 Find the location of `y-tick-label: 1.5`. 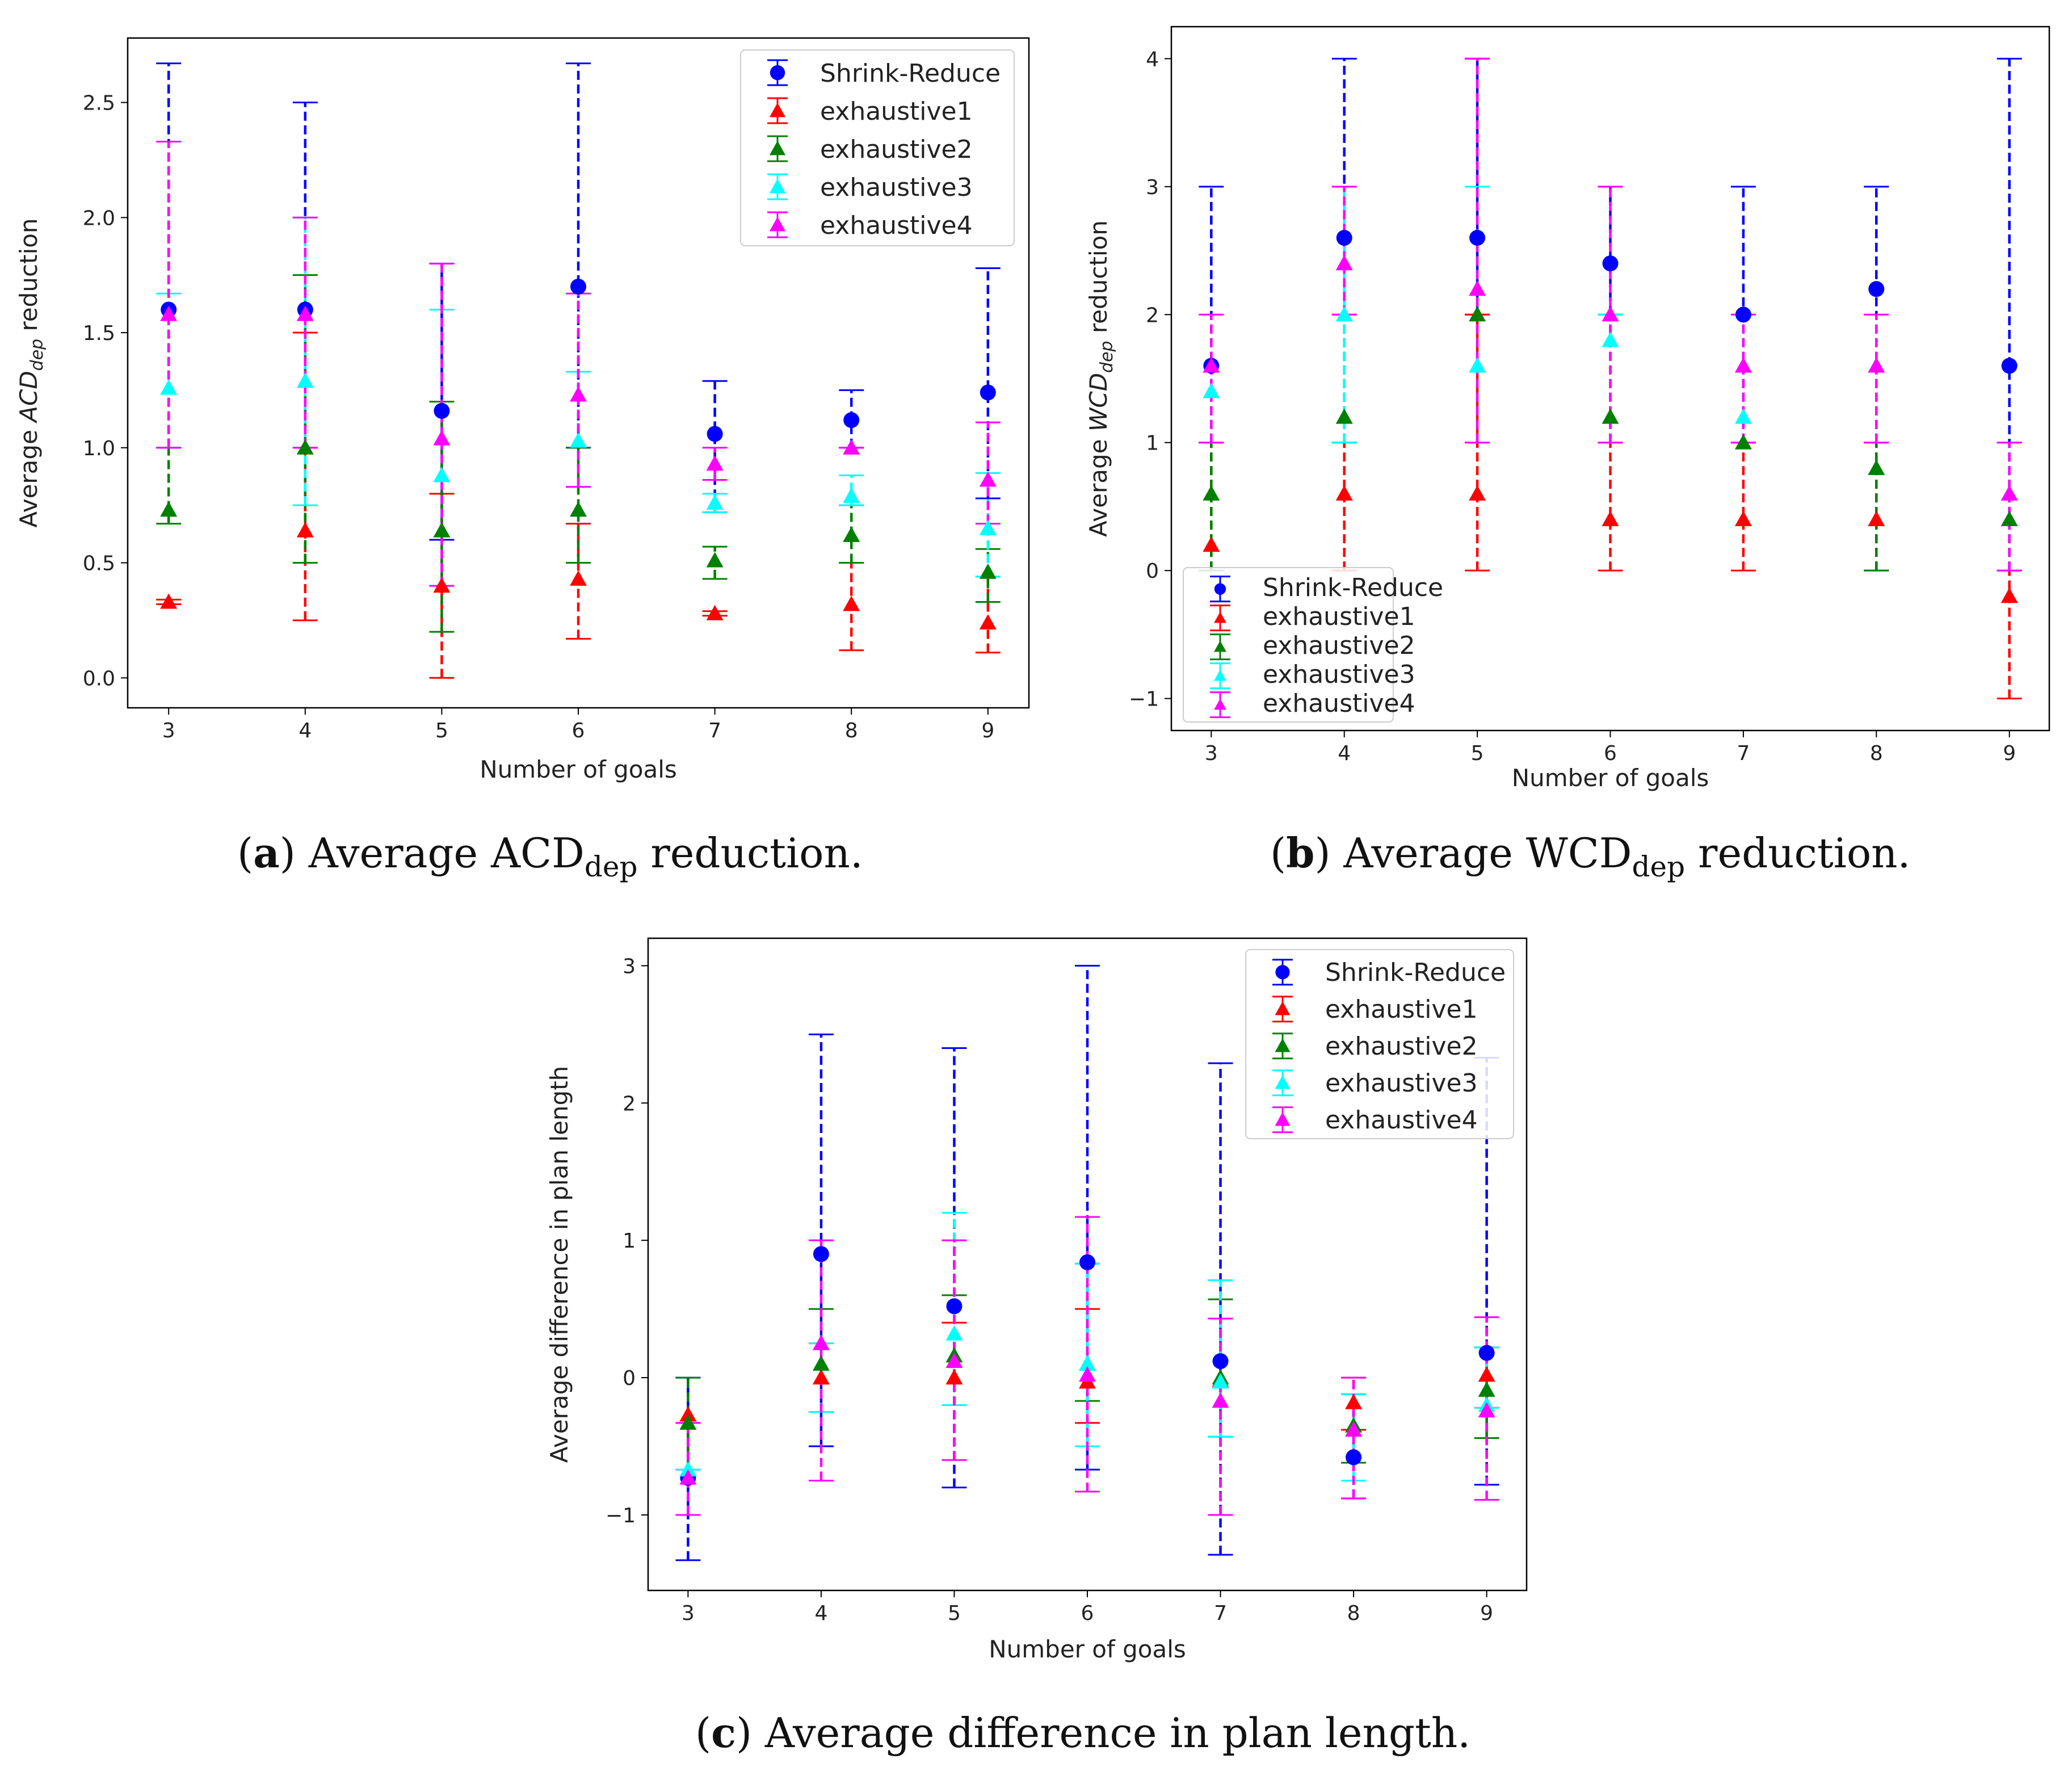

y-tick-label: 1.5 is located at coordinates (99, 333).